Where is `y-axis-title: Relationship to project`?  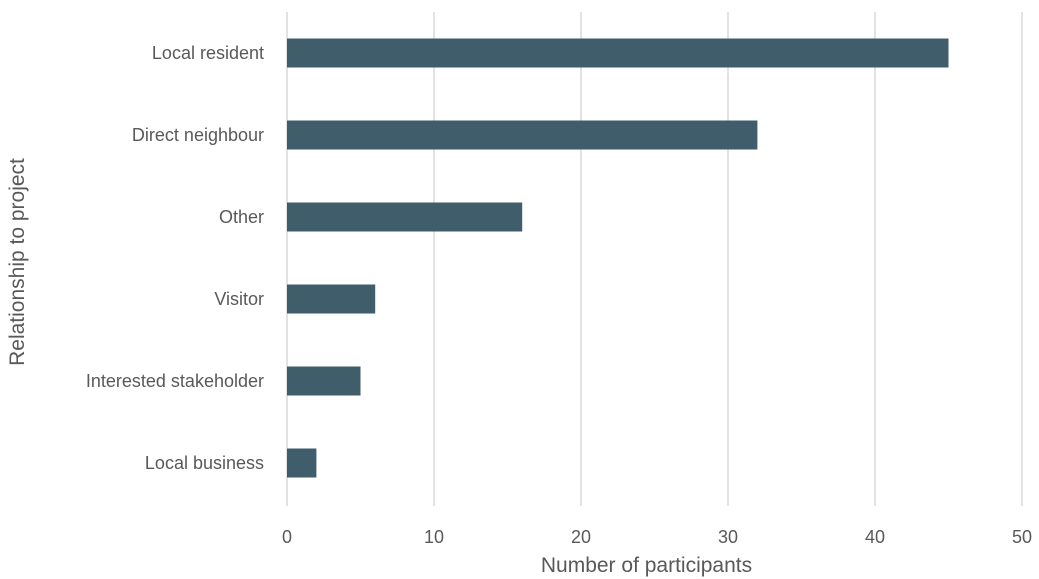
y-axis-title: Relationship to project is located at coordinates (17, 262).